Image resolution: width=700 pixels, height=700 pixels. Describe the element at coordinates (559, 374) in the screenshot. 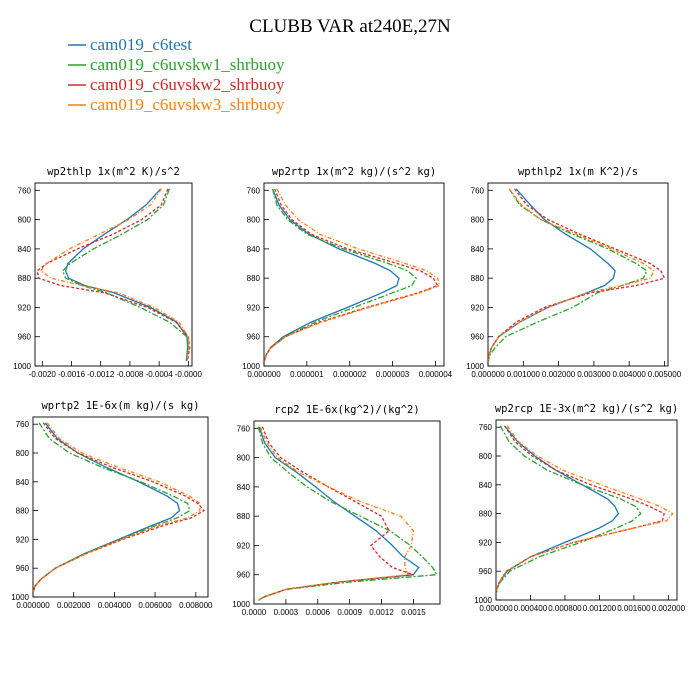

I see `x-tick-label: 0.002000` at that location.